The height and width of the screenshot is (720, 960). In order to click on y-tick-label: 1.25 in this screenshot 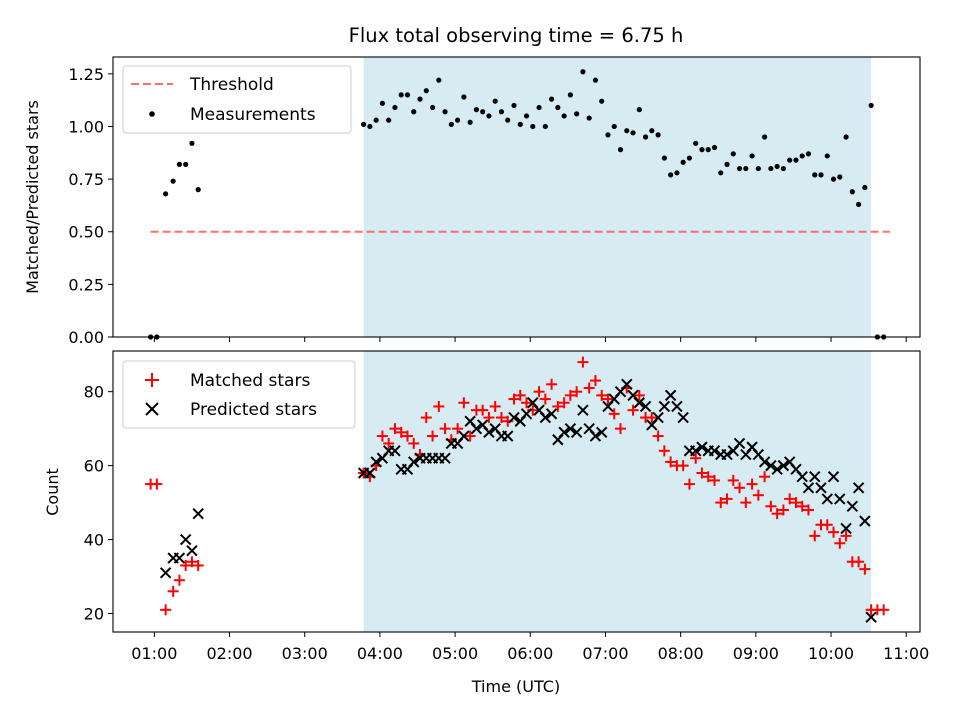, I will do `click(86, 74)`.